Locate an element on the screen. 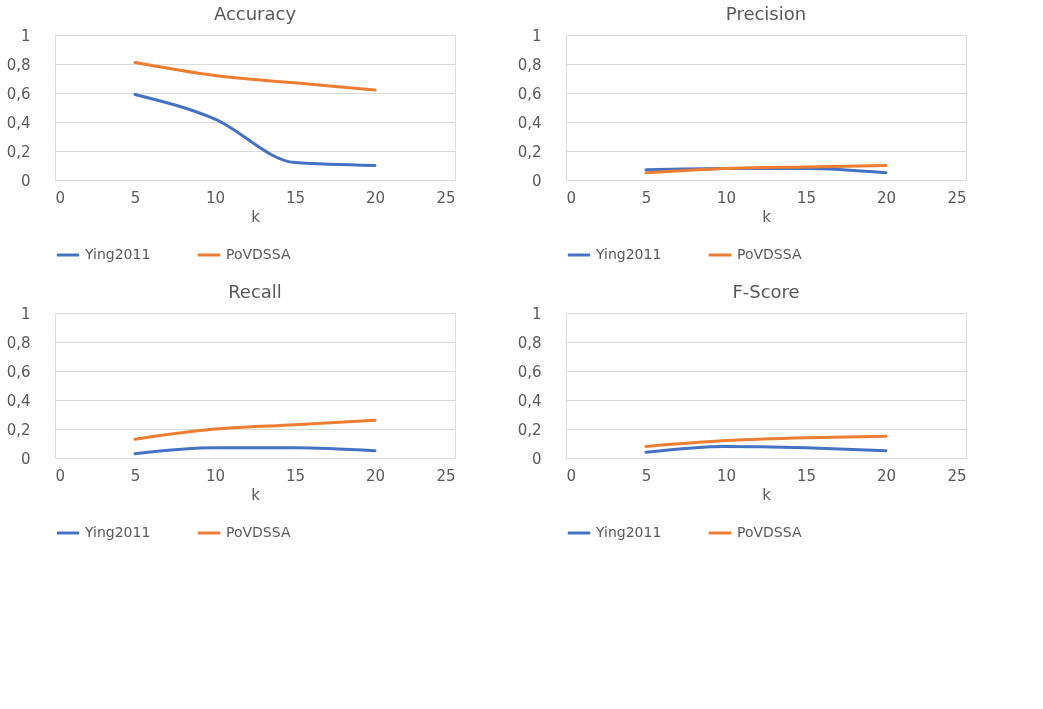 The image size is (1043, 709). chart-title: Recall is located at coordinates (255, 291).